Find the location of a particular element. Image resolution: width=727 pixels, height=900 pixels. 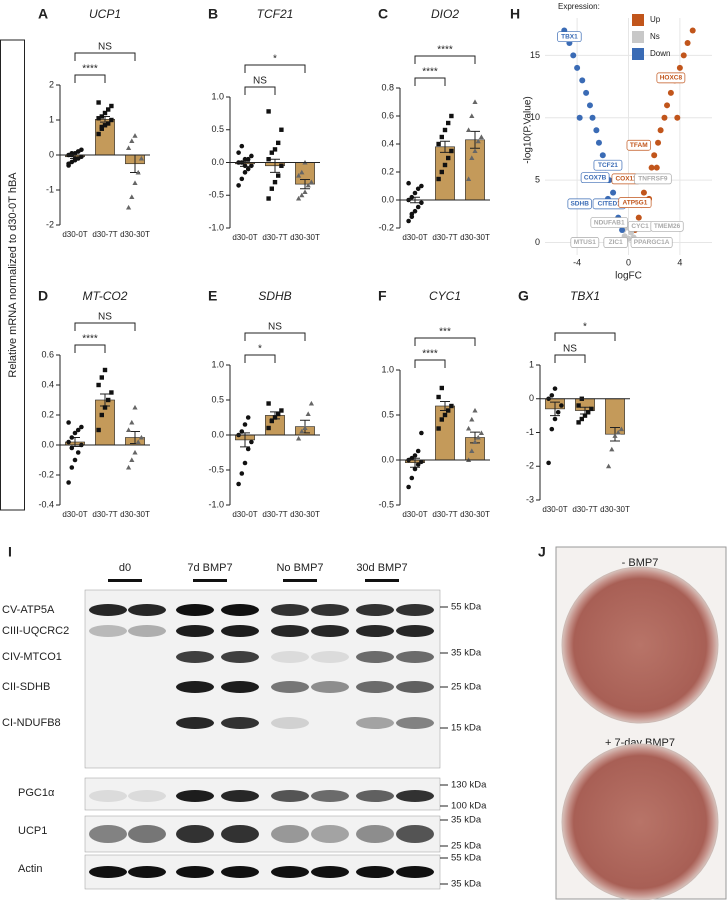

marker-label: 130 kDa is located at coordinates (469, 785).